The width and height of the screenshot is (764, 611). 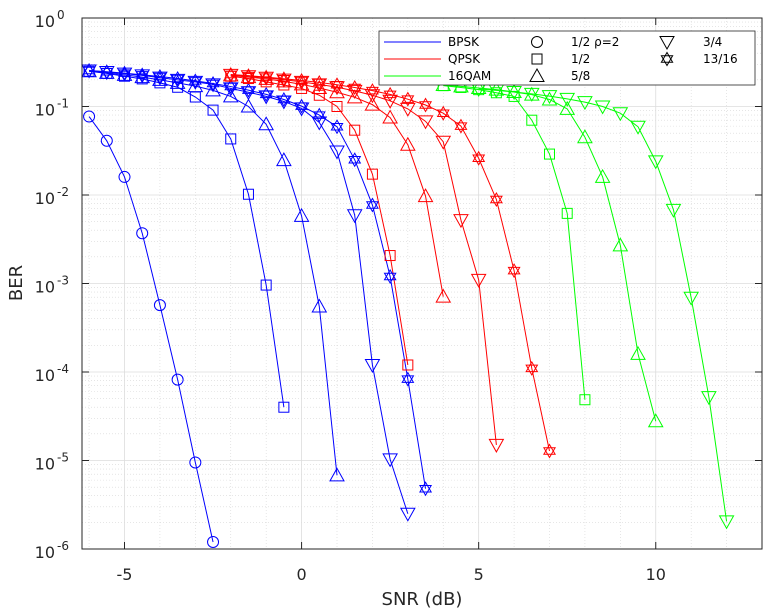 What do you see at coordinates (301, 574) in the screenshot?
I see `x-tick-label: 0` at bounding box center [301, 574].